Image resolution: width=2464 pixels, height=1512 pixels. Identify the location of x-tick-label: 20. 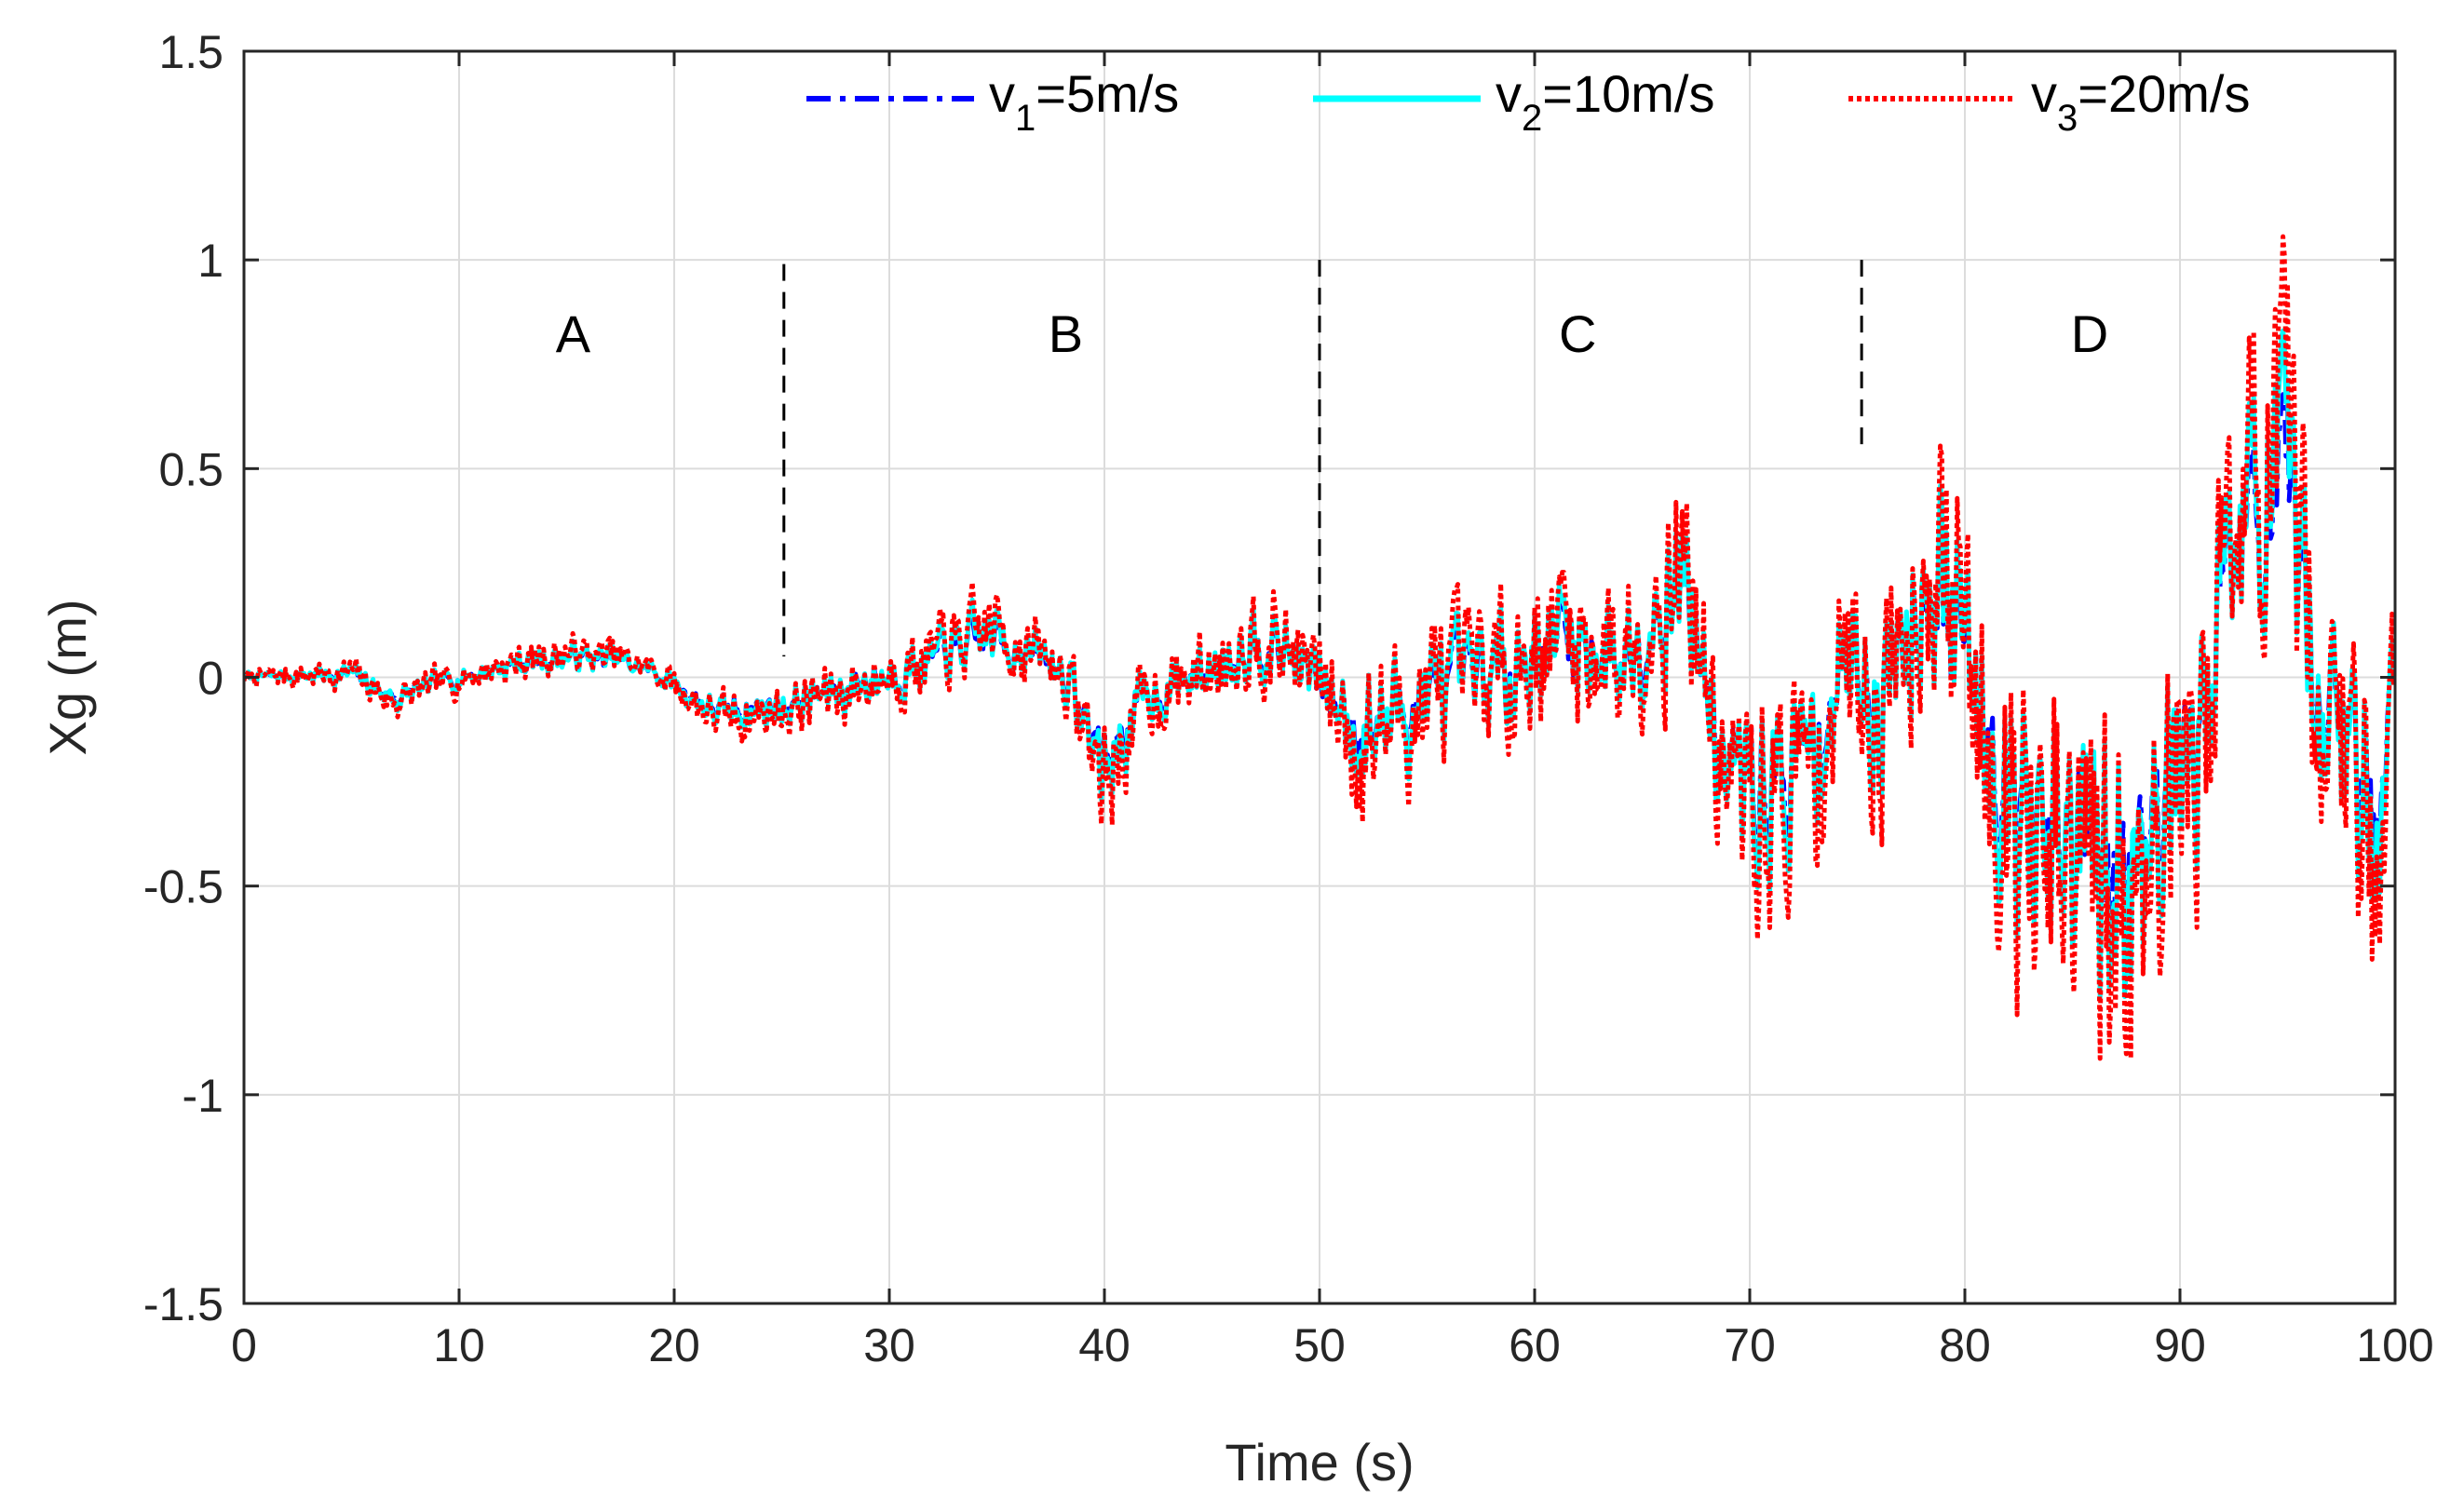
(674, 1345).